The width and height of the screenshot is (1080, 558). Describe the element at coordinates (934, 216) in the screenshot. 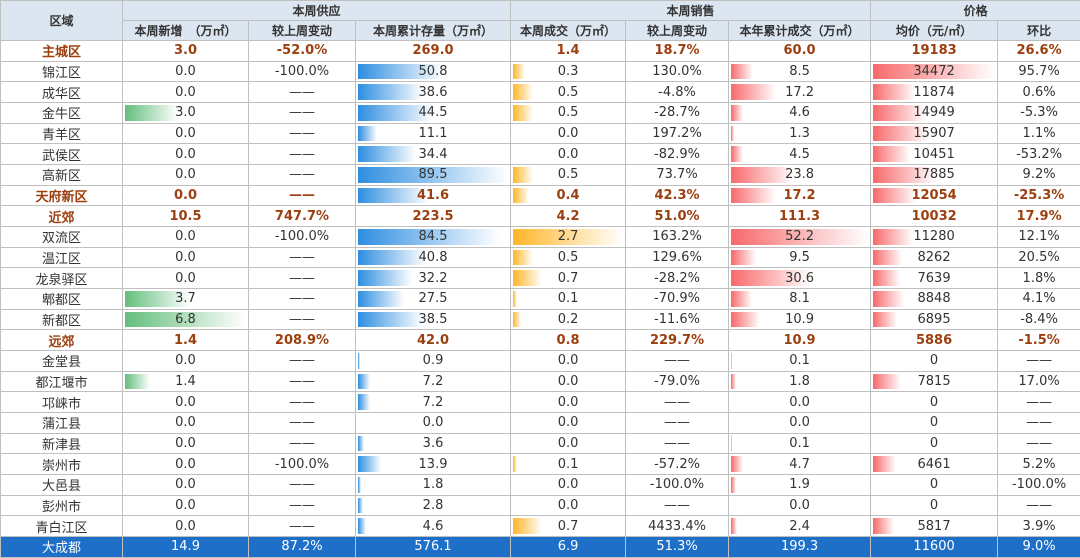

I see `value-cell: 10032` at that location.